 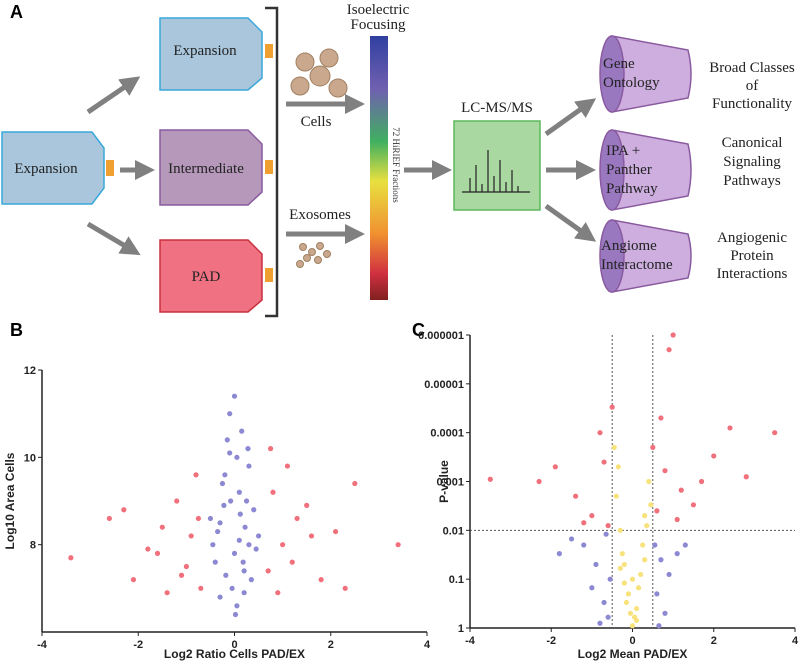 What do you see at coordinates (714, 641) in the screenshot?
I see `x-tick-label: 2` at bounding box center [714, 641].